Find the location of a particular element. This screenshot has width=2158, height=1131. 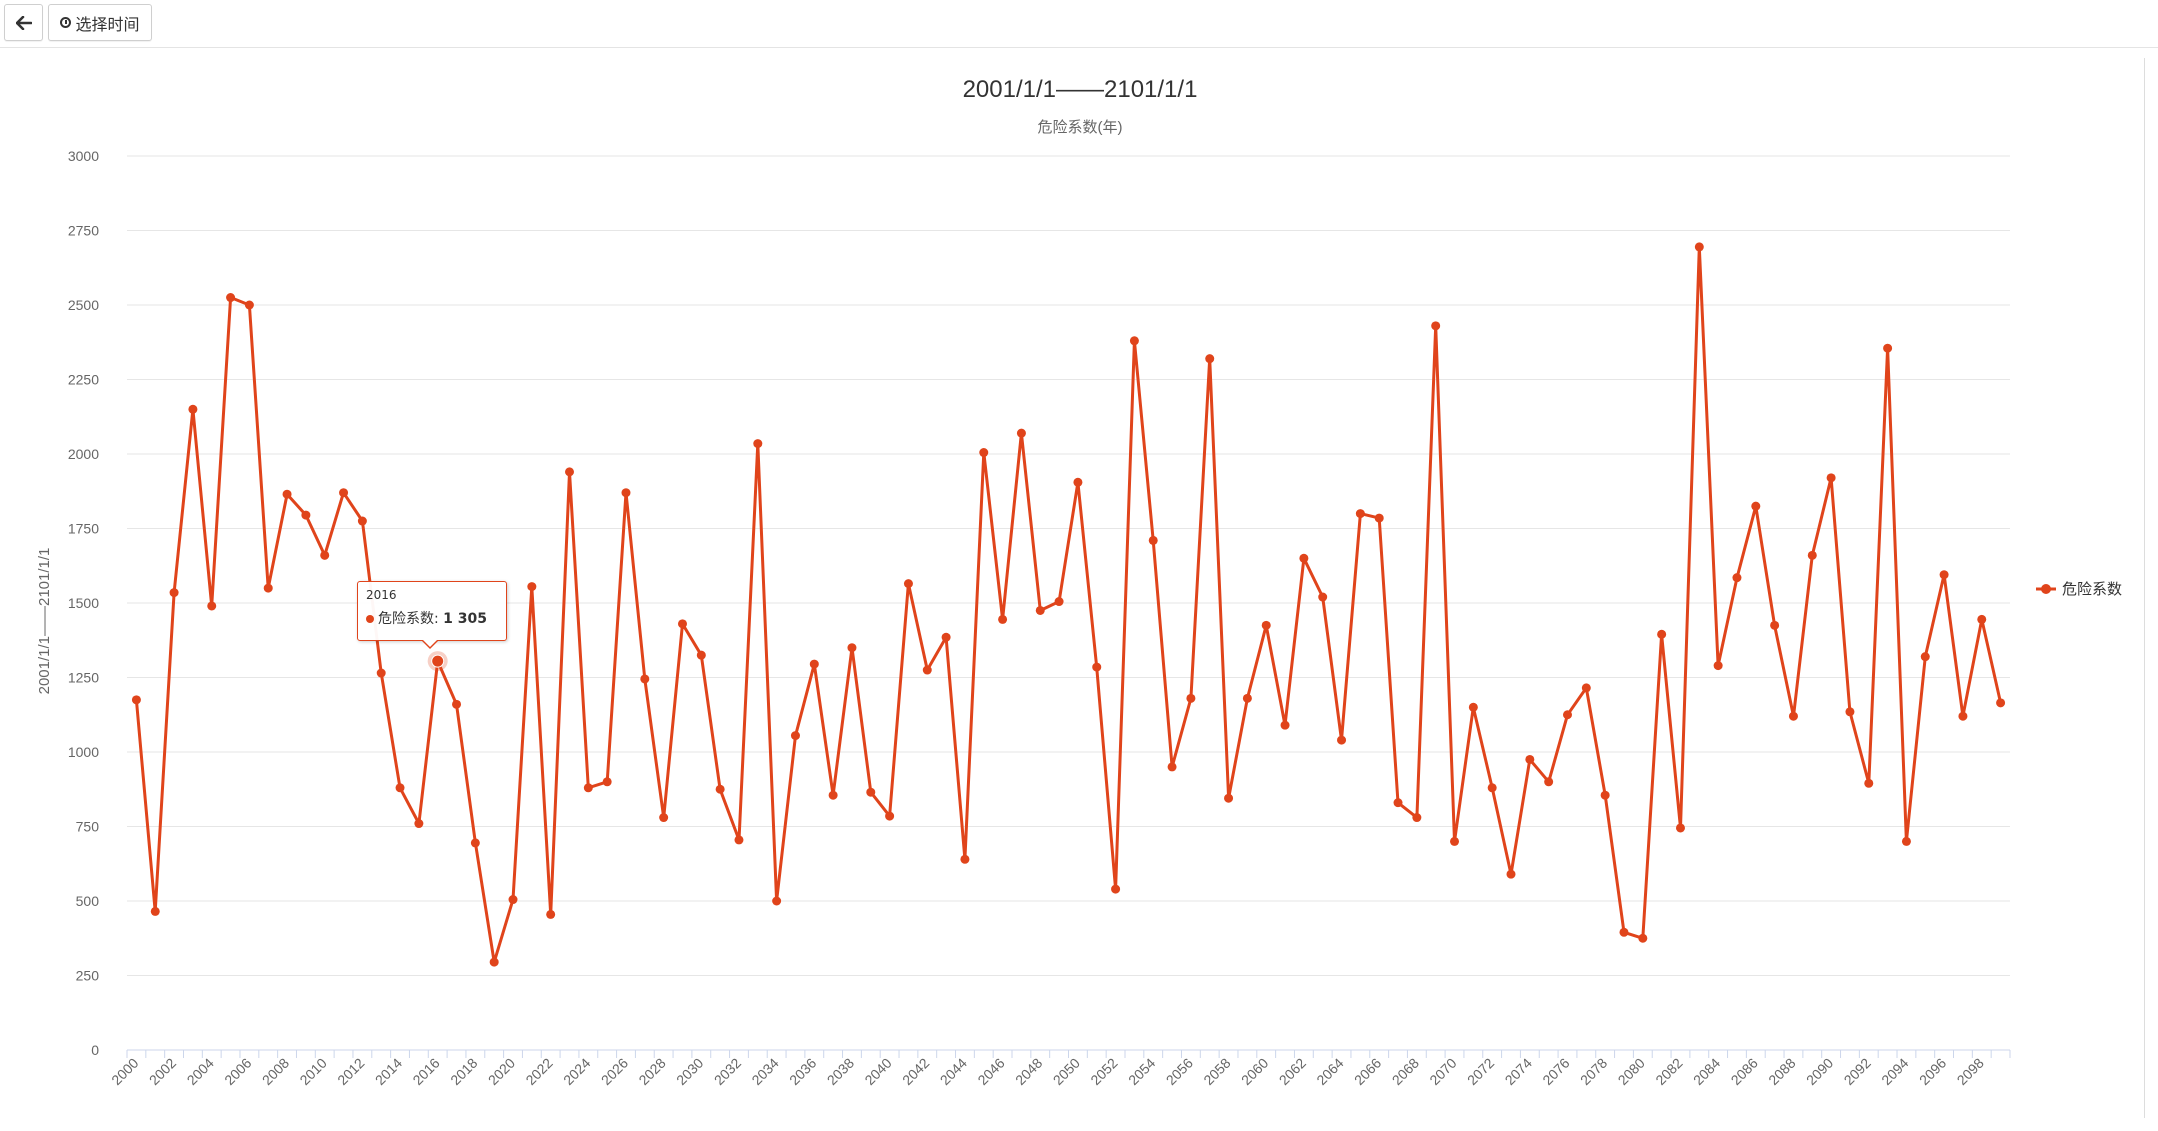

legend: 危险系数 is located at coordinates (2079, 589).